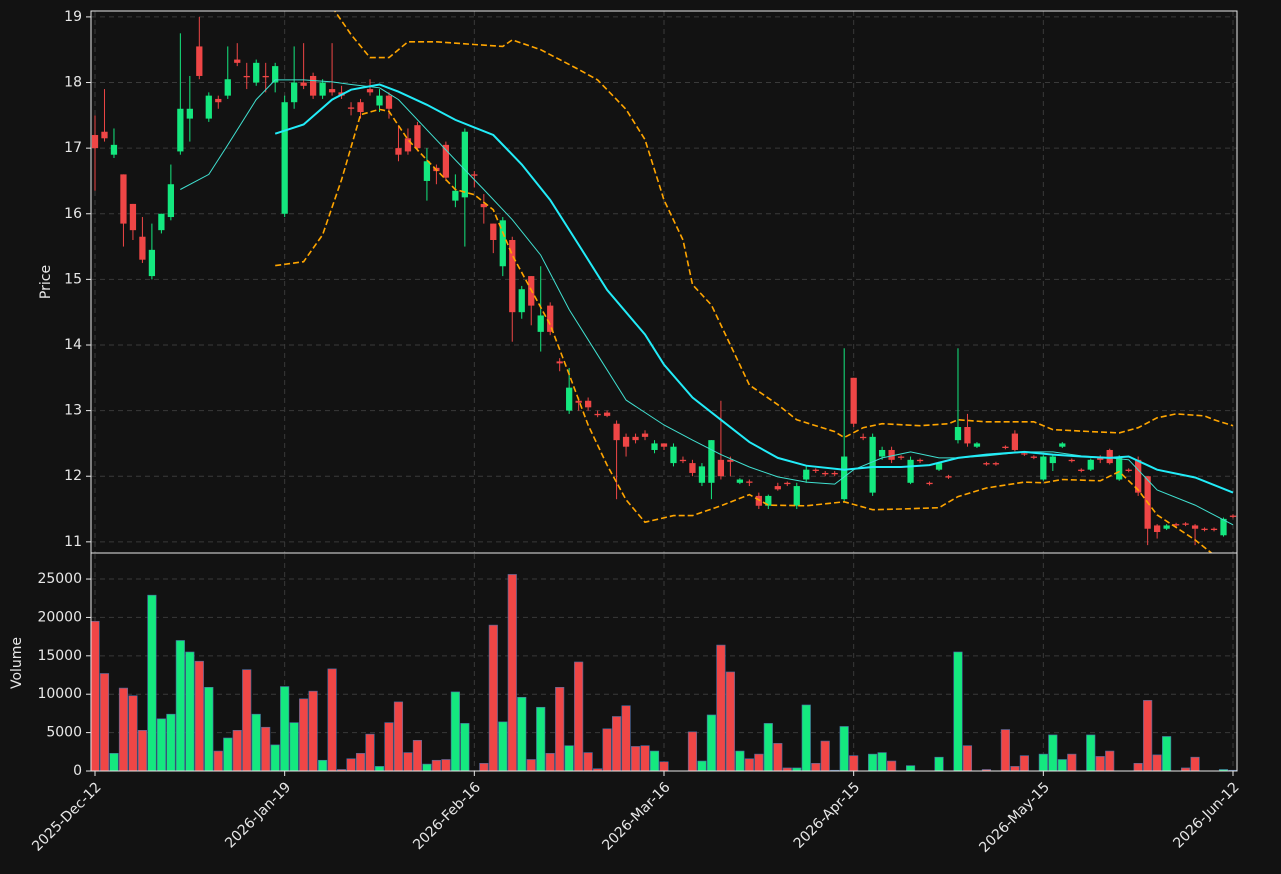 This screenshot has width=1281, height=874. Describe the element at coordinates (66, 816) in the screenshot. I see `x-tick-label: 2025-Dec-12` at that location.